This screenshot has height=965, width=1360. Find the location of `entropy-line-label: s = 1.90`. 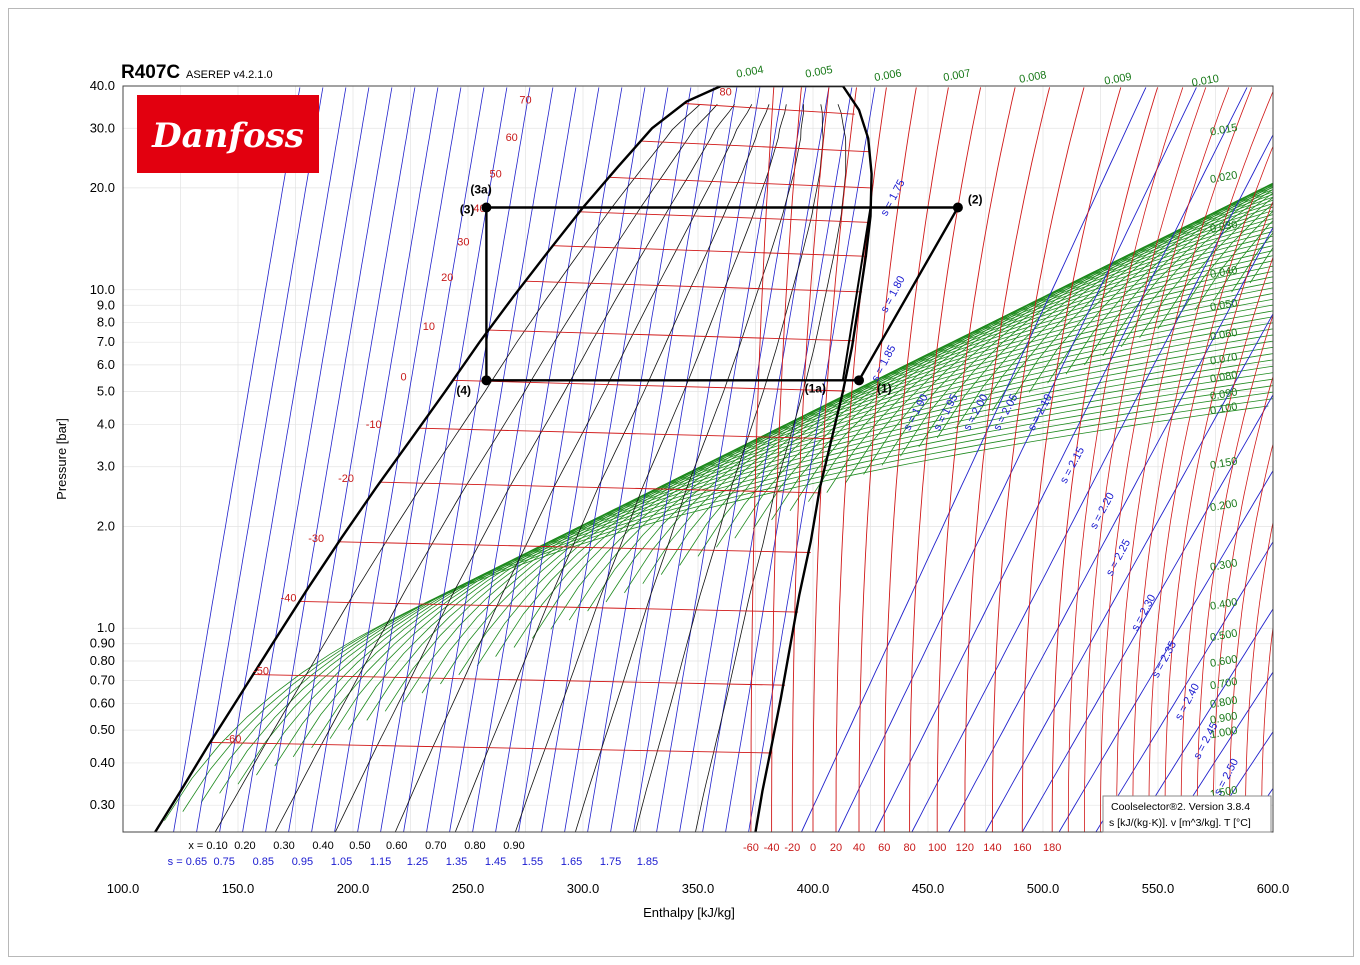

entropy-line-label: s = 1.90 is located at coordinates (916, 412).